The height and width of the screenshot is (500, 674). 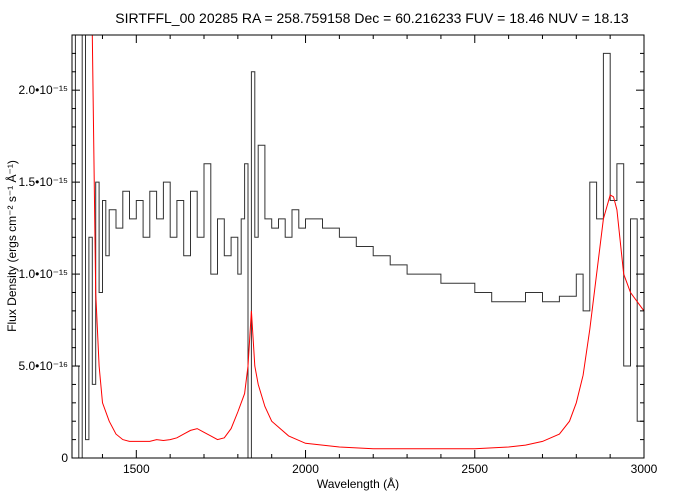 What do you see at coordinates (43, 274) in the screenshot?
I see `y-tick-label: 1.0•10⁻¹⁵` at bounding box center [43, 274].